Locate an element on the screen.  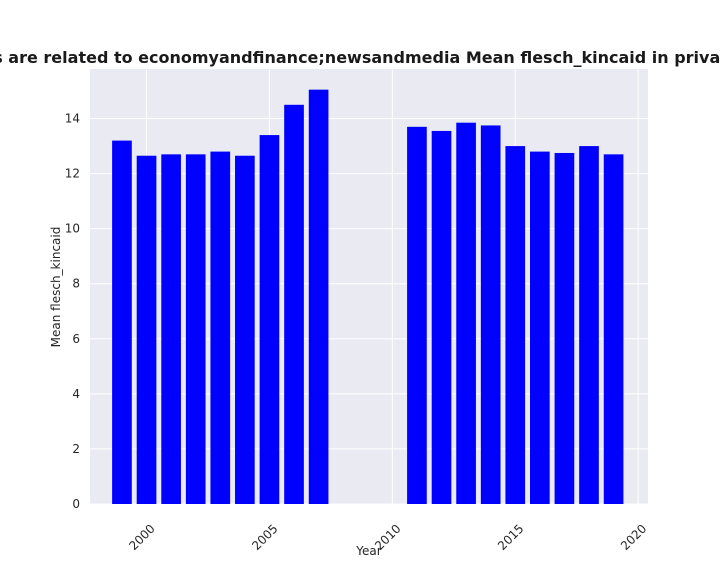
bar-2014 is located at coordinates (490, 314).